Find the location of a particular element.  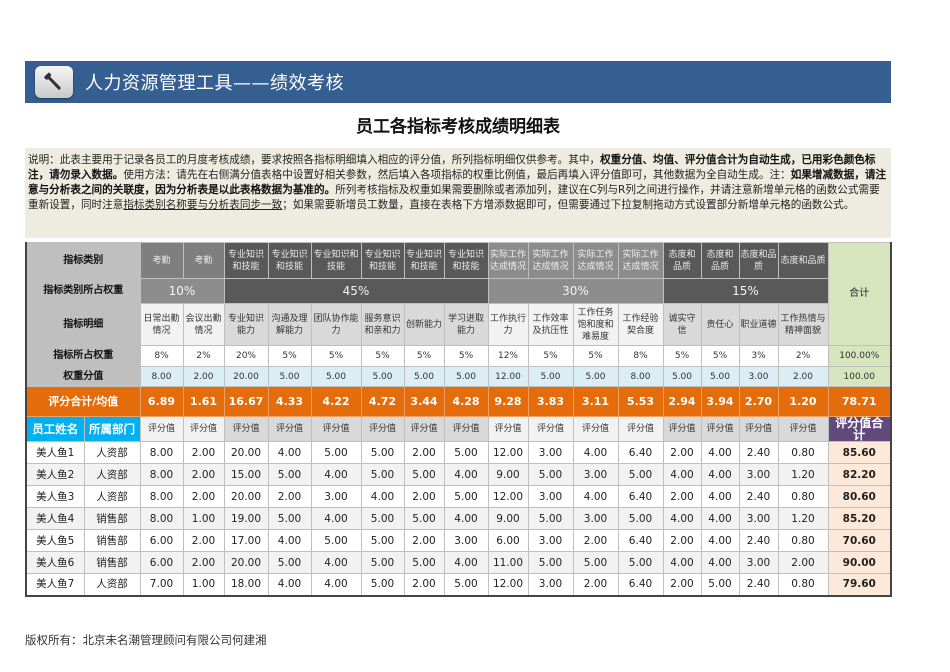

weight-pct-cell: 12% is located at coordinates (508, 356).